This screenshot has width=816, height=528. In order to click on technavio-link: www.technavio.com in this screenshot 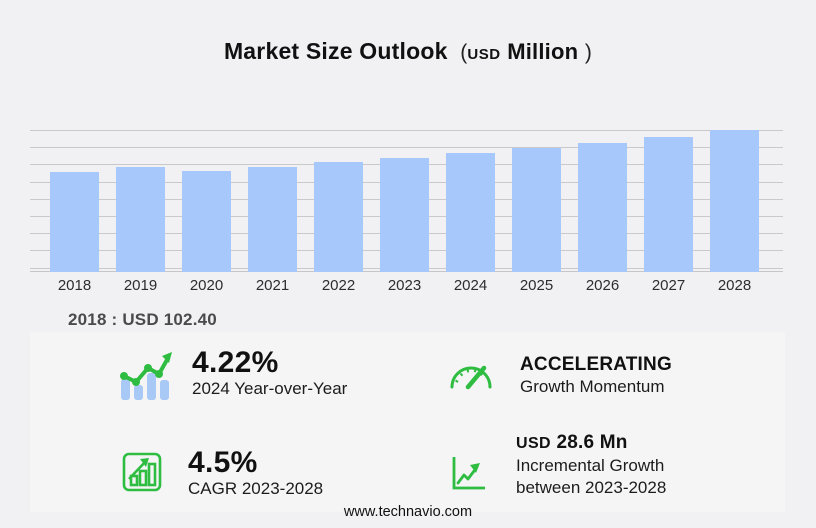, I will do `click(408, 512)`.